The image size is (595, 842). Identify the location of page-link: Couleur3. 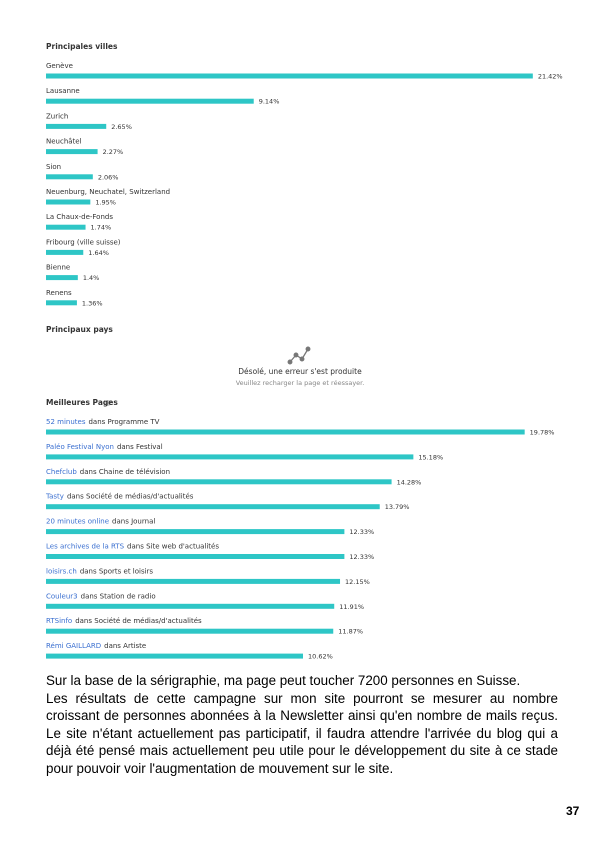
(62, 596).